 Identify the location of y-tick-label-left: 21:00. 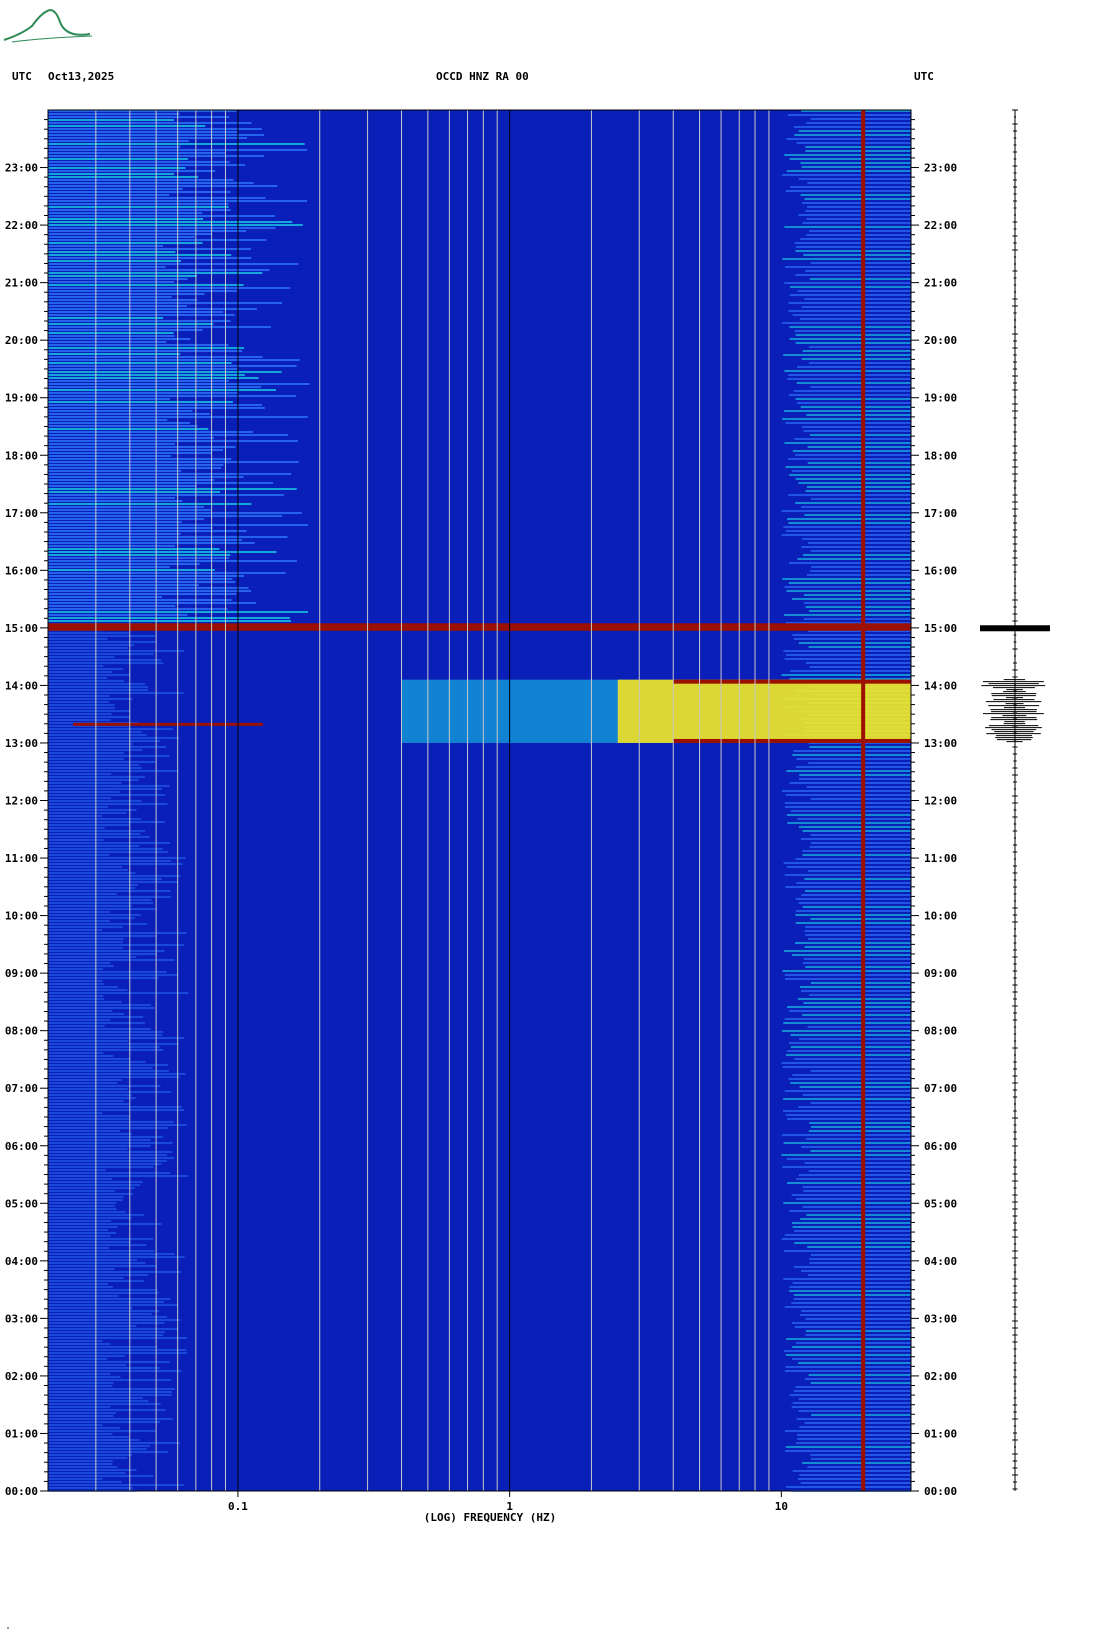
(21, 283).